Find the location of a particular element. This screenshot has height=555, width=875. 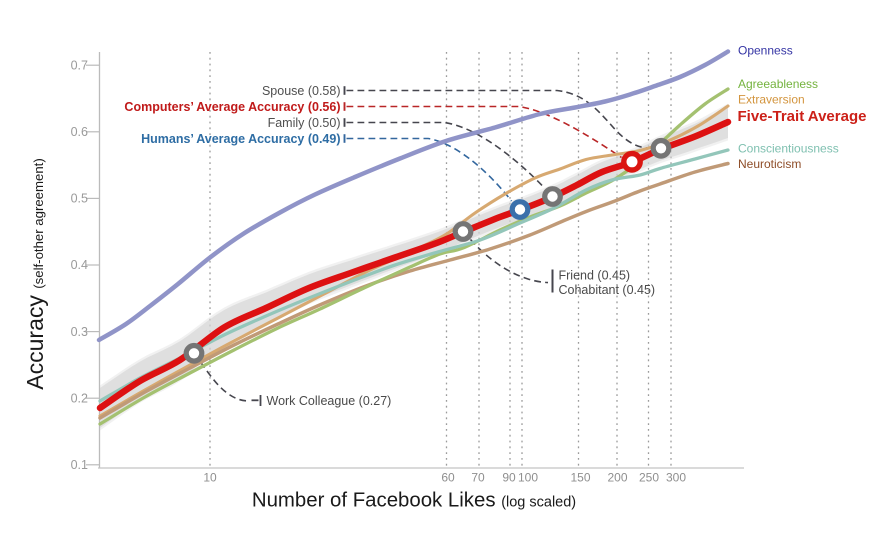

svg-text: Agreeableness is located at coordinates (778, 84).